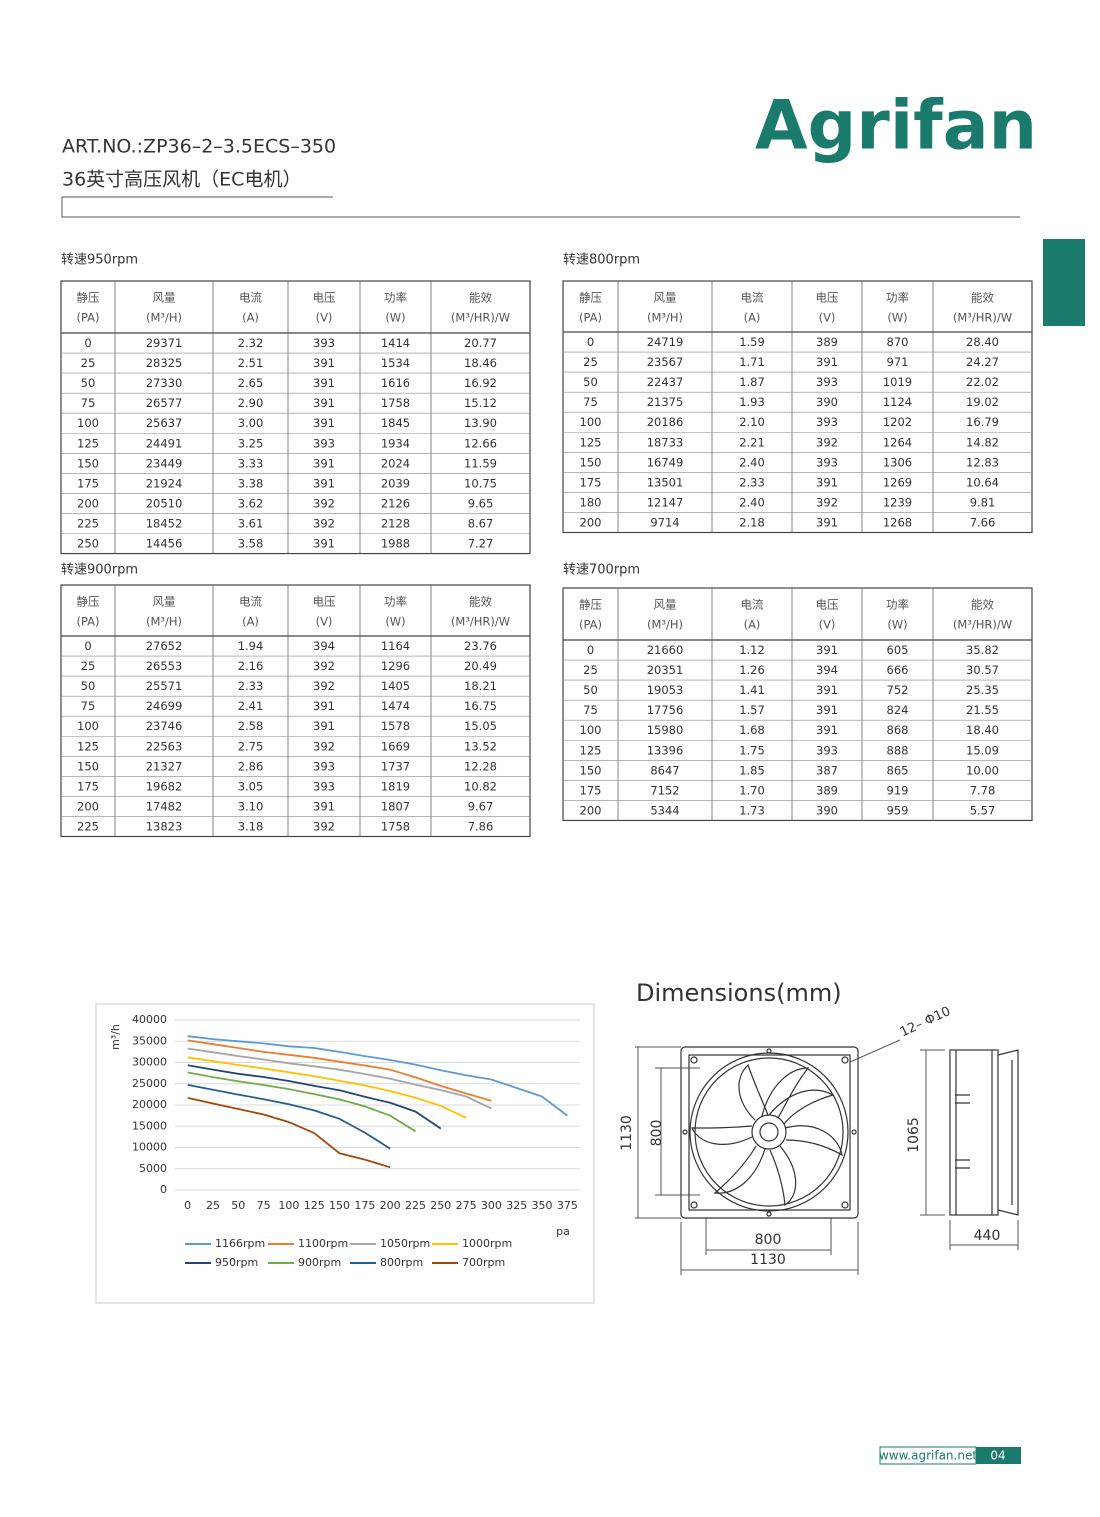 Image resolution: width=1100 pixels, height=1517 pixels. What do you see at coordinates (395, 544) in the screenshot?
I see `table-cell: 1988` at bounding box center [395, 544].